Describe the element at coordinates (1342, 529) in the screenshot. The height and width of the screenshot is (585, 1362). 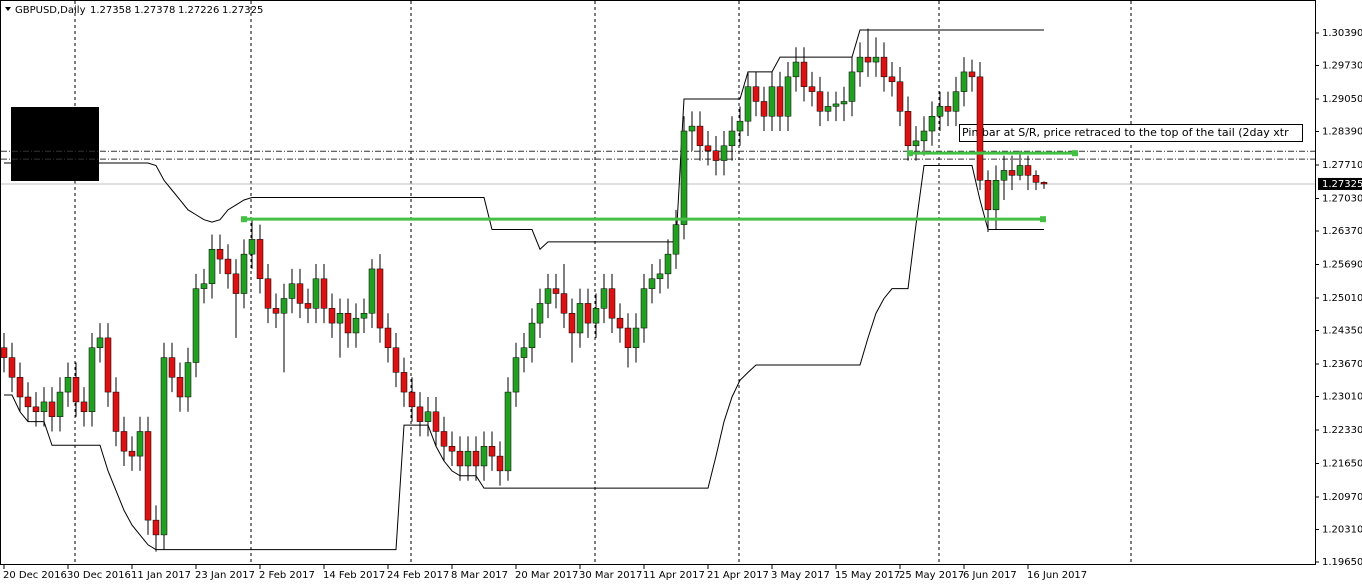
I see `y-tick-label: 1.20310` at that location.